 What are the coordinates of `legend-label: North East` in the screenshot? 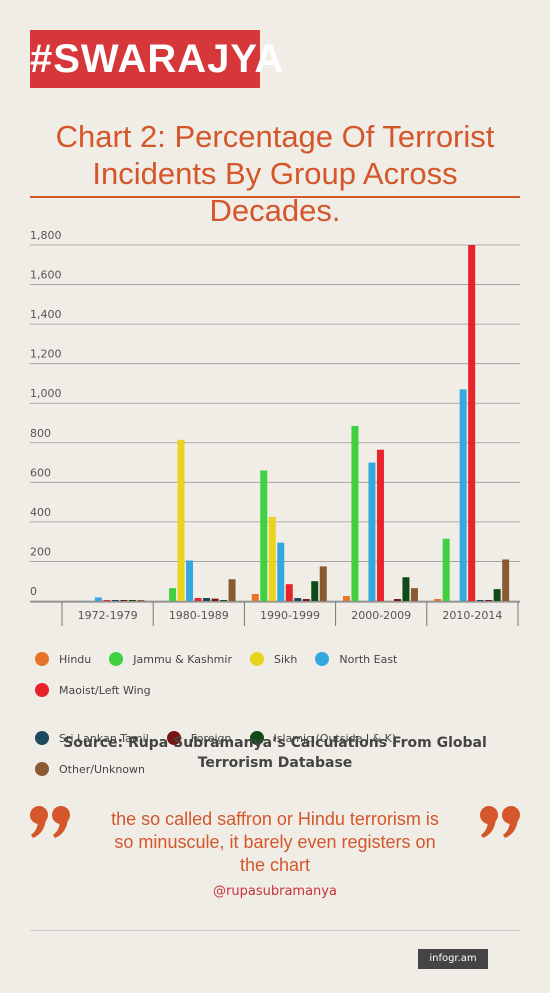 It's located at (368, 659).